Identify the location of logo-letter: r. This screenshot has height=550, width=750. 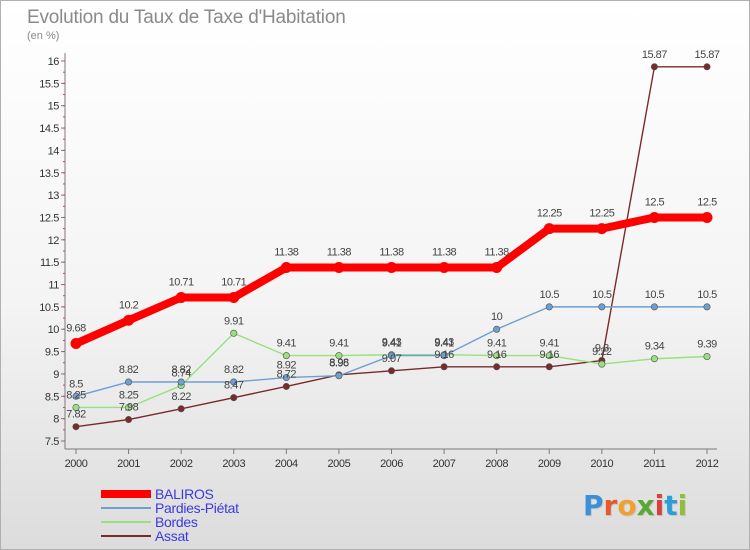
(610, 505).